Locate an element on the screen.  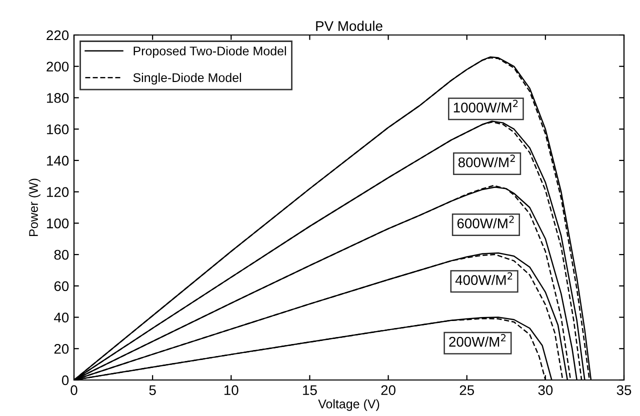
y-tick-label: 120 is located at coordinates (58, 192).